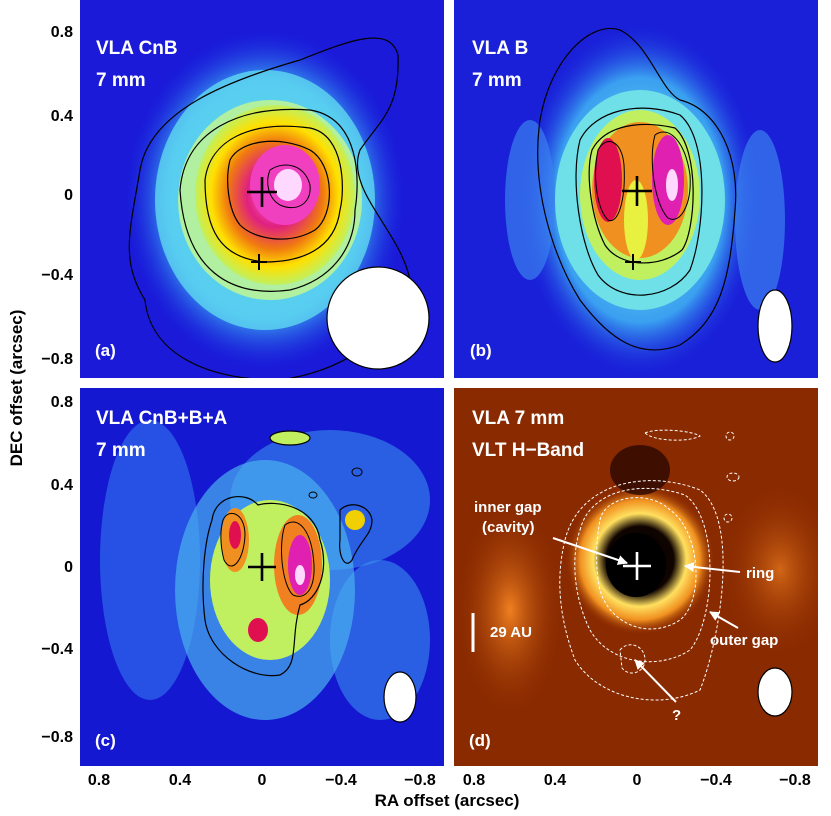 The image size is (831, 816). Describe the element at coordinates (508, 527) in the screenshot. I see `label-cavity: (cavity)` at that location.